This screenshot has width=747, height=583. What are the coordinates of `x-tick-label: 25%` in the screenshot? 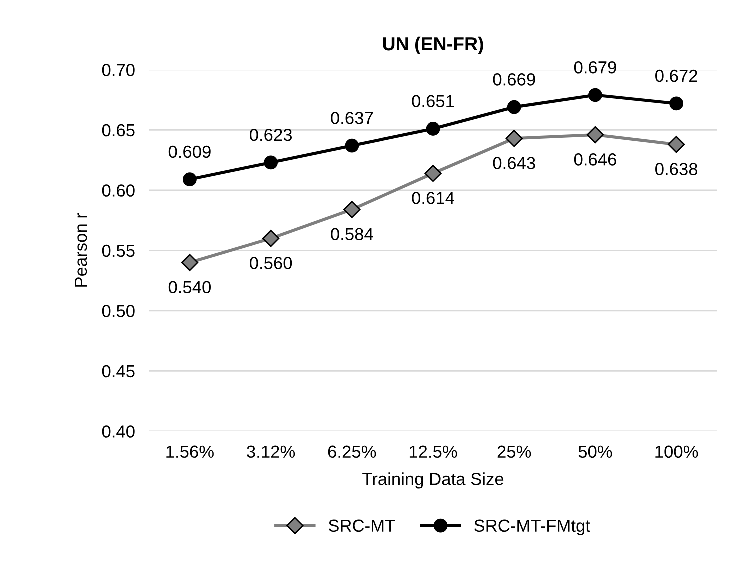 It's located at (515, 452).